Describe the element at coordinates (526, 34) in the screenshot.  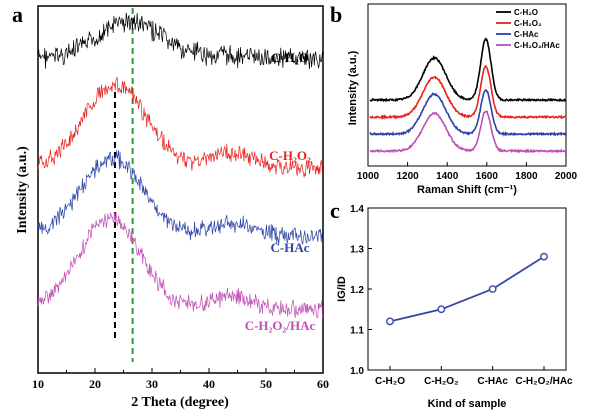
I see `raman-legend-label: C-HAc` at that location.